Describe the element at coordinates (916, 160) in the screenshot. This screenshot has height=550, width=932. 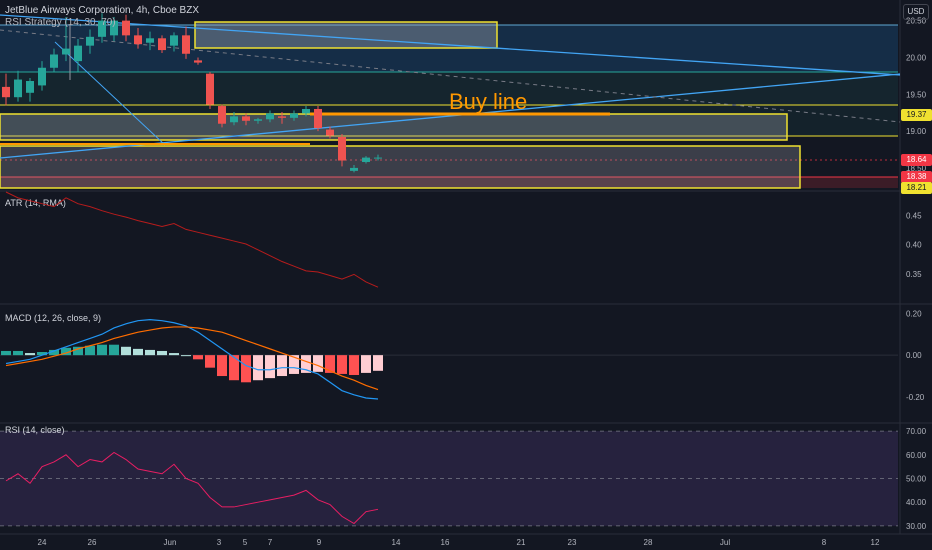
I see `price-tag-18-64: 18.64` at that location.